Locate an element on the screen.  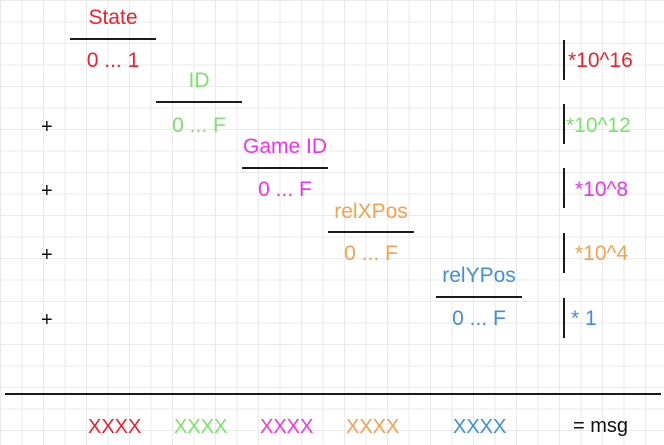
plus-sign-id: + is located at coordinates (47, 127).